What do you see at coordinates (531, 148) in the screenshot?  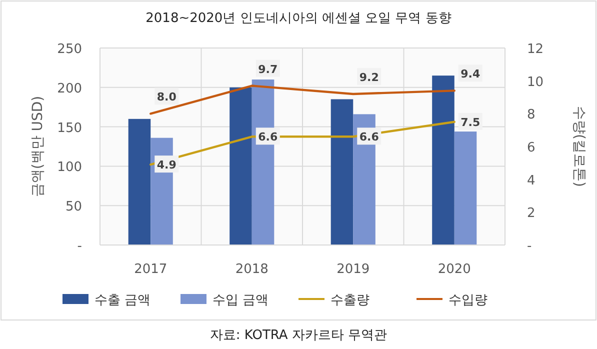 I see `y2-tick-label: 6` at bounding box center [531, 148].